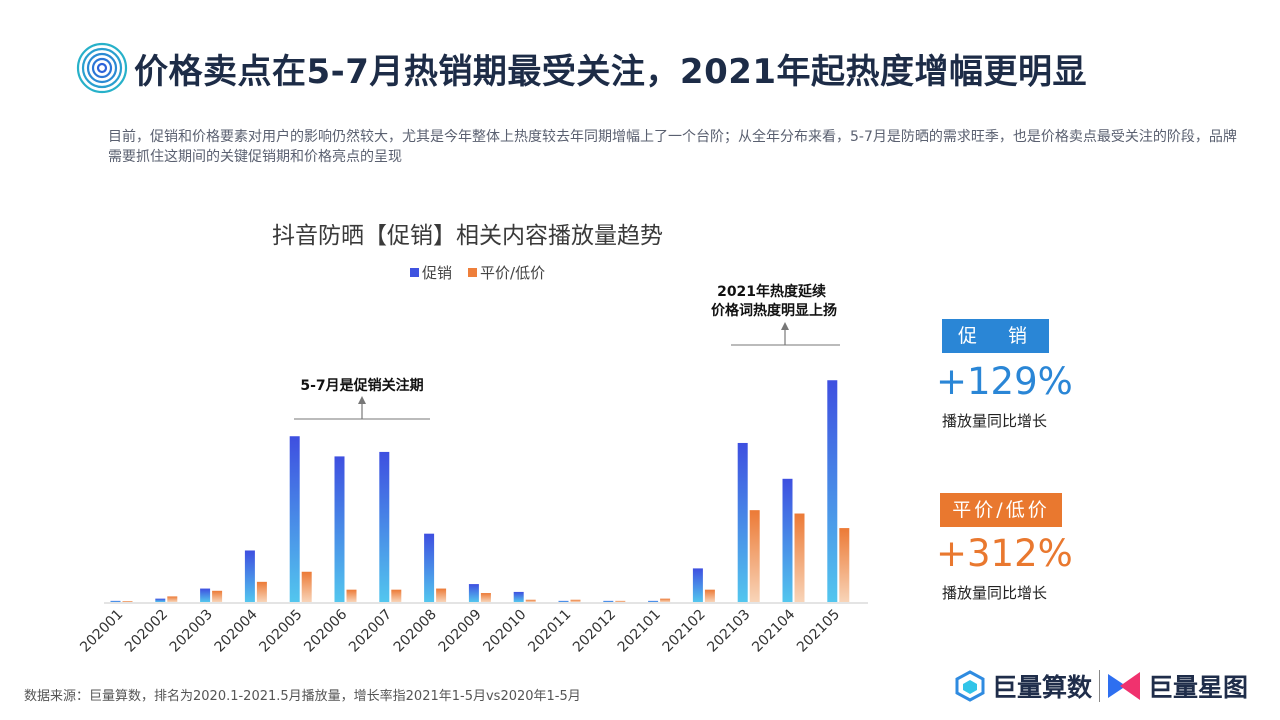  I want to click on chart-legend: 促销 平价/低价, so click(477, 272).